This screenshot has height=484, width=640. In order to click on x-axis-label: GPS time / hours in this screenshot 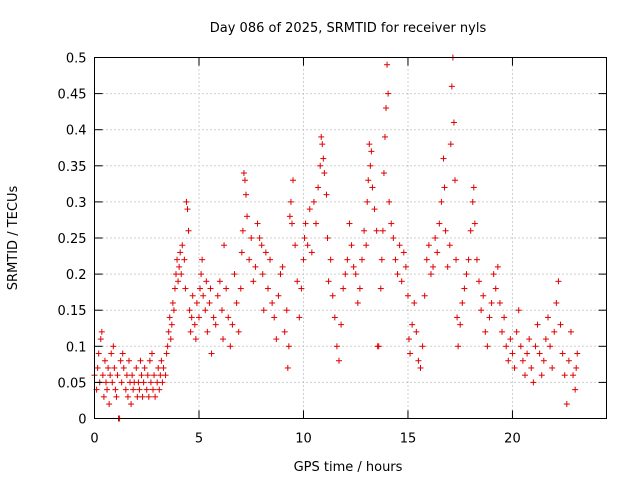, I will do `click(348, 467)`.